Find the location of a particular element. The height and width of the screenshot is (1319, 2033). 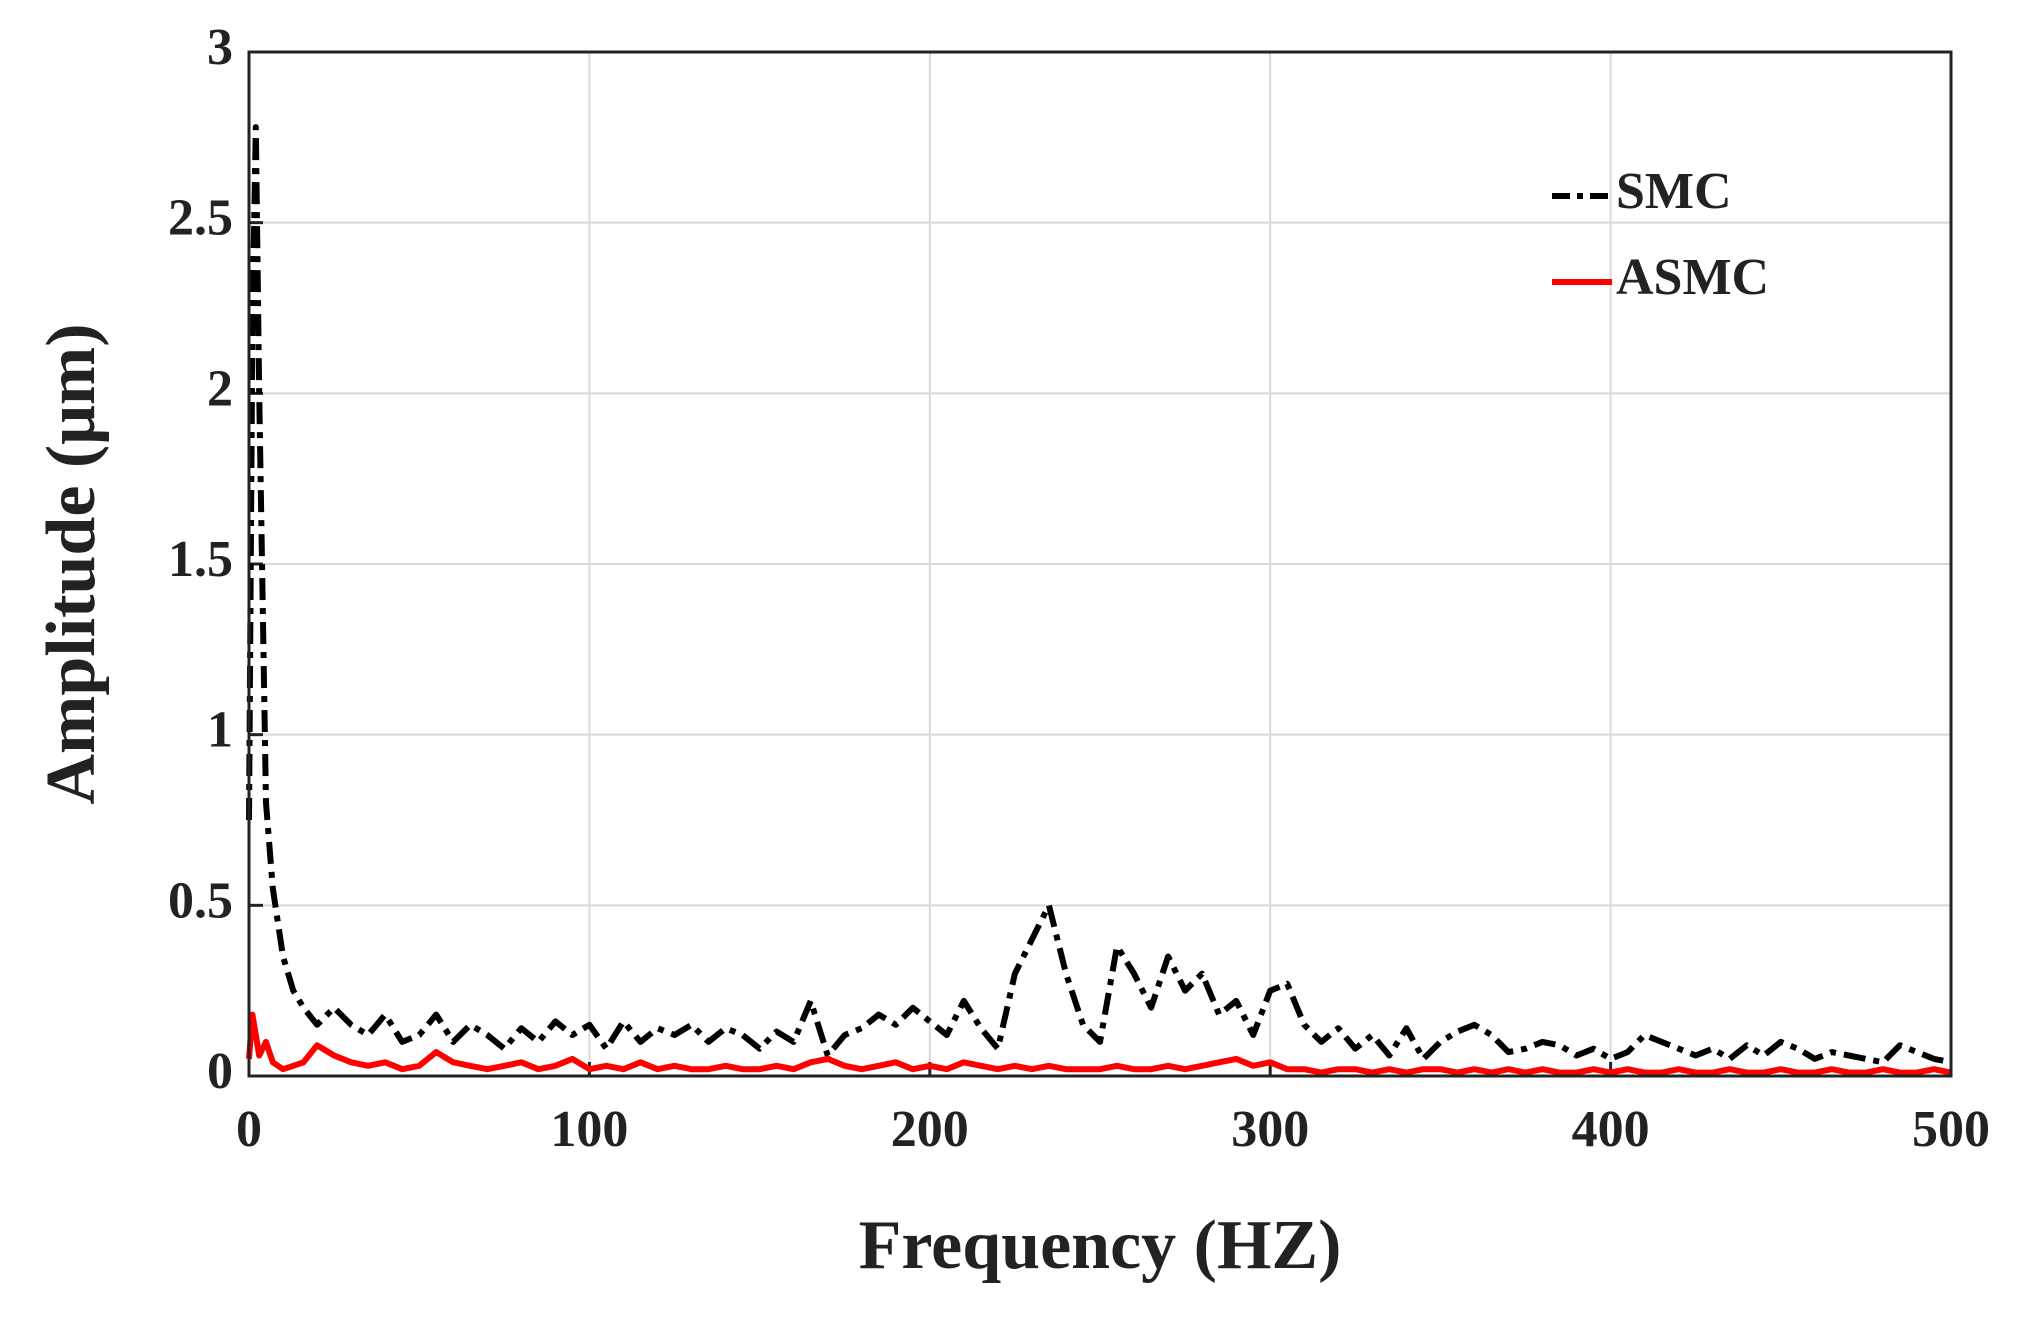

x-tick-label: 500 is located at coordinates (1951, 1129).